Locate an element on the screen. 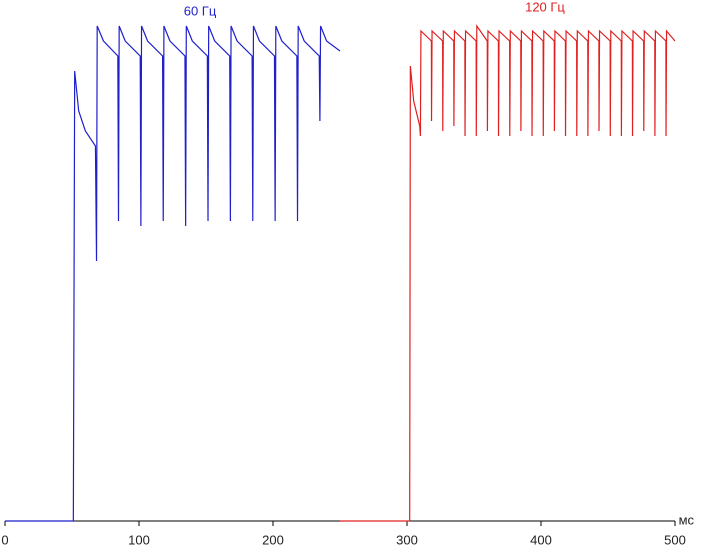 Image resolution: width=703 pixels, height=549 pixels. x-tick-label: 400 is located at coordinates (541, 539).